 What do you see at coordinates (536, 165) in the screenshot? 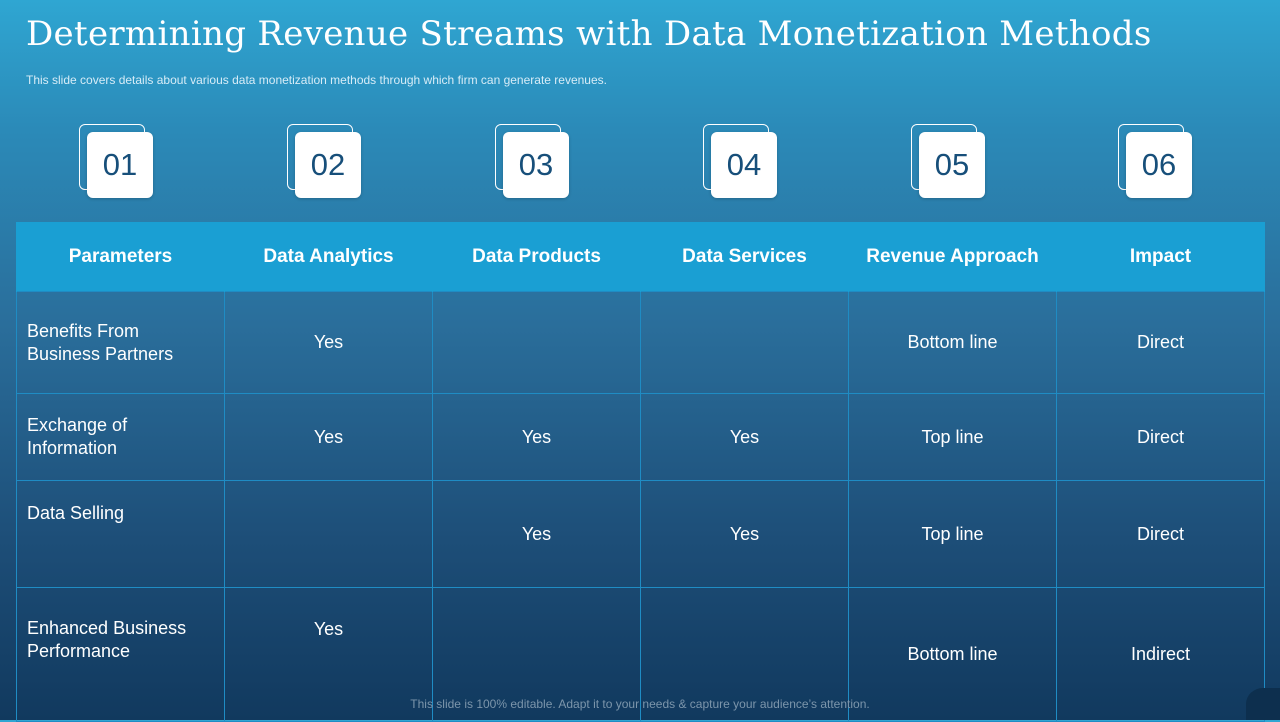
I see `tile-number: 03` at bounding box center [536, 165].